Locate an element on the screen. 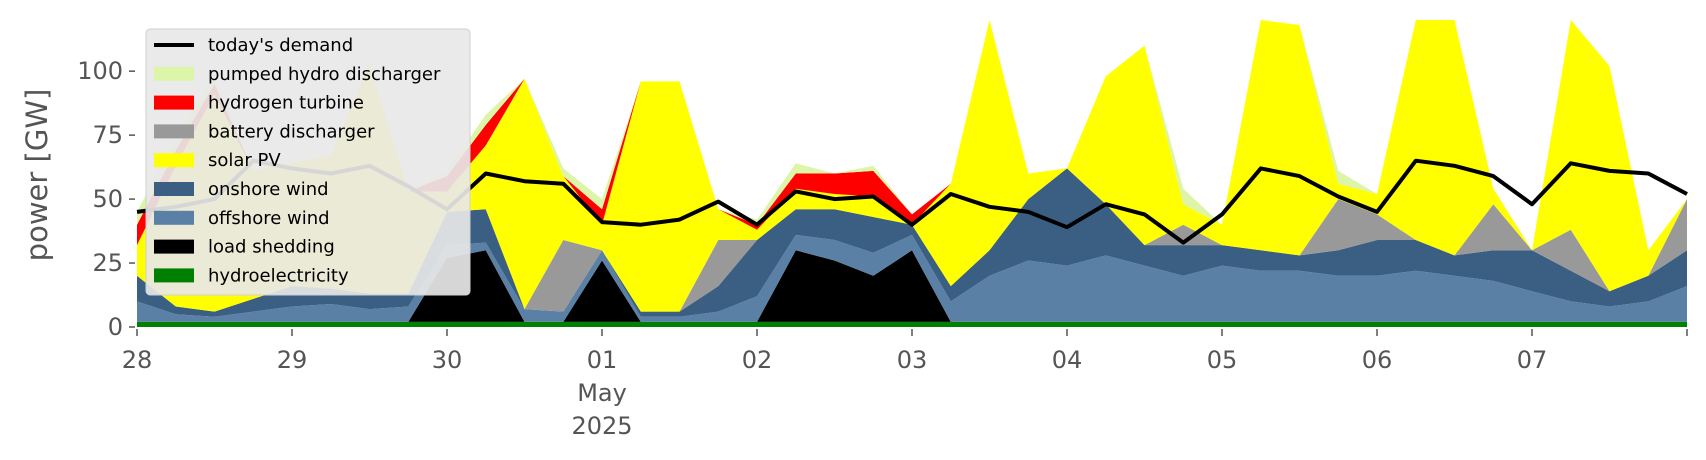 The width and height of the screenshot is (1706, 460). y-axis-title: power [GW] is located at coordinates (37, 175).